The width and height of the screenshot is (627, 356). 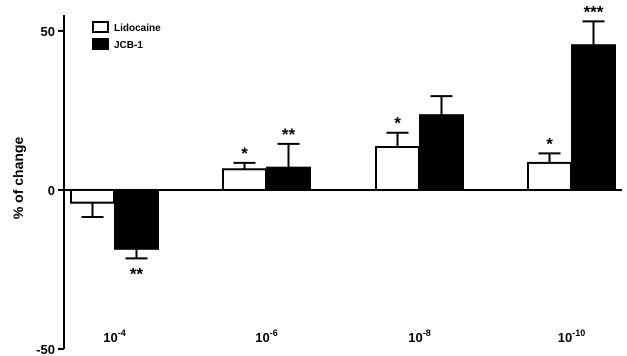 What do you see at coordinates (100, 27) in the screenshot?
I see `legend-swatch-lidocaine` at bounding box center [100, 27].